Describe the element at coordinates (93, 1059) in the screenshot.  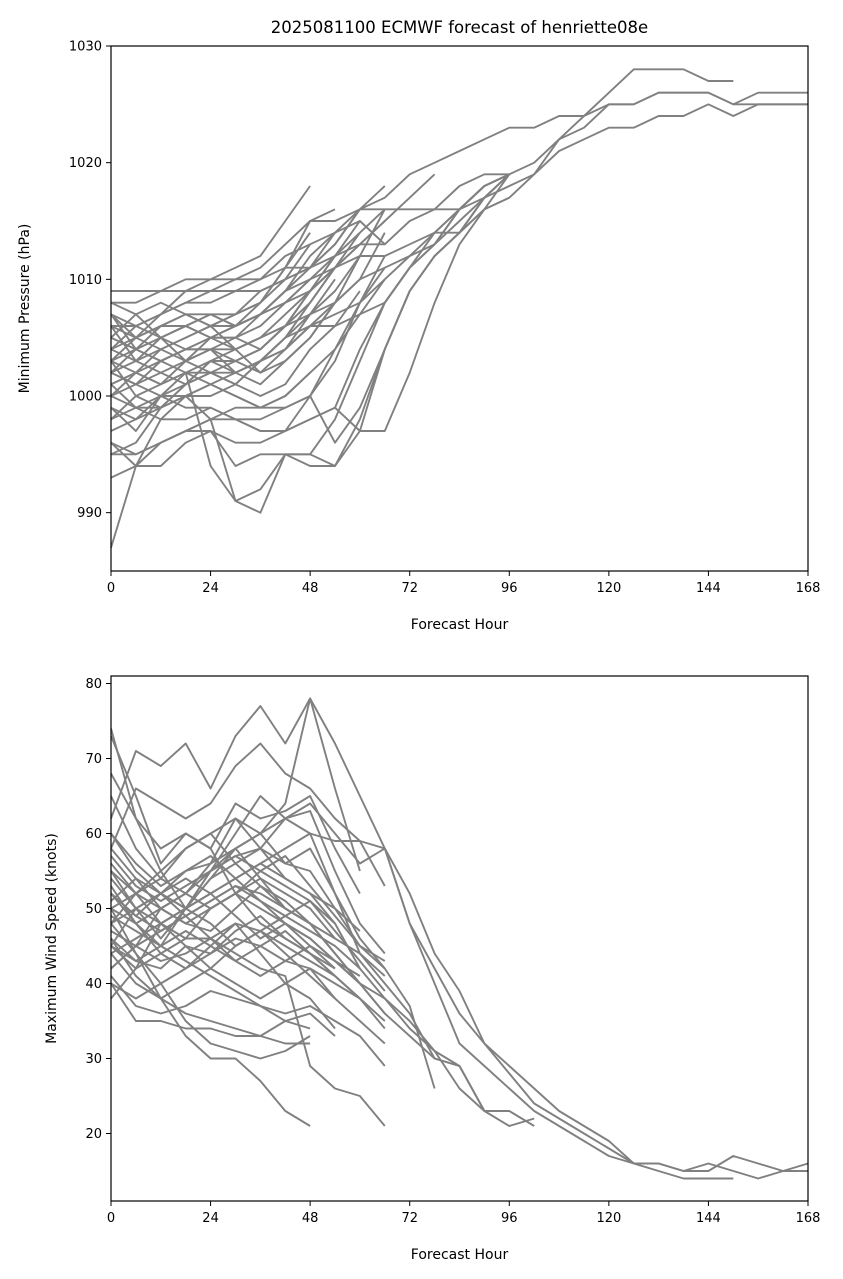
I see `wind-y-tick-label: 30` at that location.